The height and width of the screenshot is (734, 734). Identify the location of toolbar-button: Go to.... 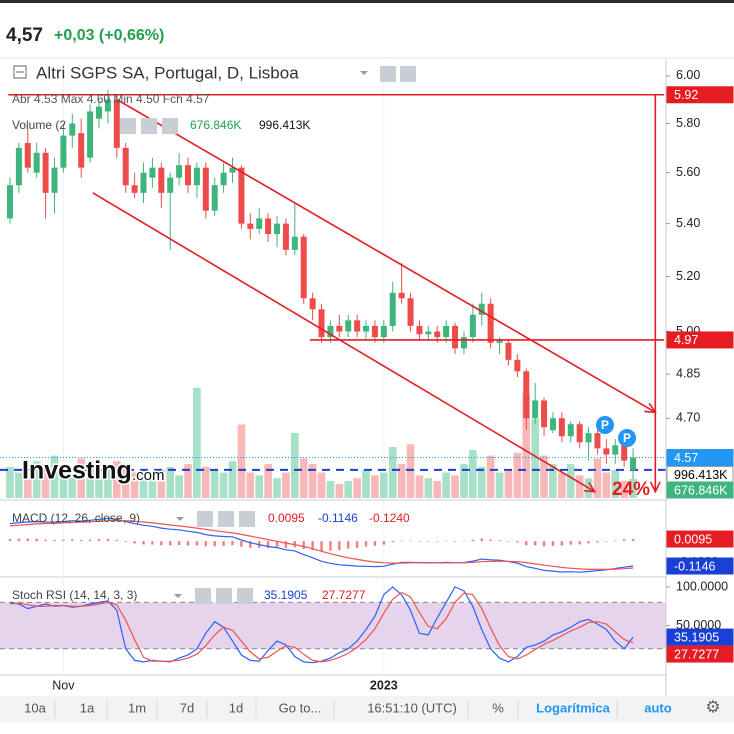
(300, 707).